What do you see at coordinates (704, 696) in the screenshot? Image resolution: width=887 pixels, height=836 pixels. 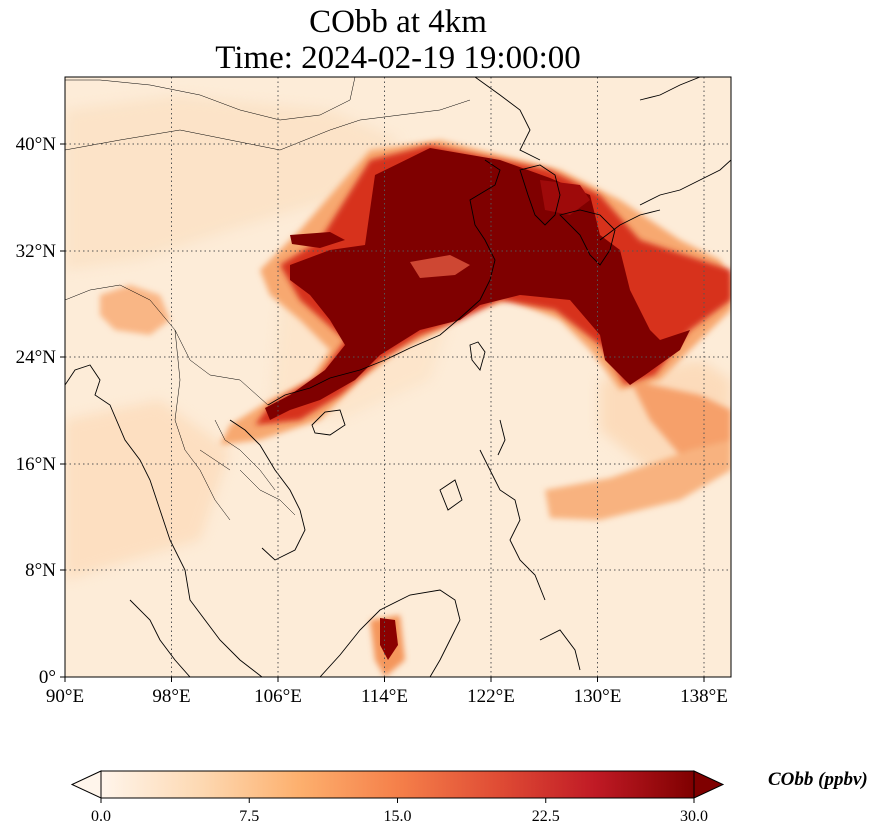 I see `x-tick-label: 138°E` at bounding box center [704, 696].